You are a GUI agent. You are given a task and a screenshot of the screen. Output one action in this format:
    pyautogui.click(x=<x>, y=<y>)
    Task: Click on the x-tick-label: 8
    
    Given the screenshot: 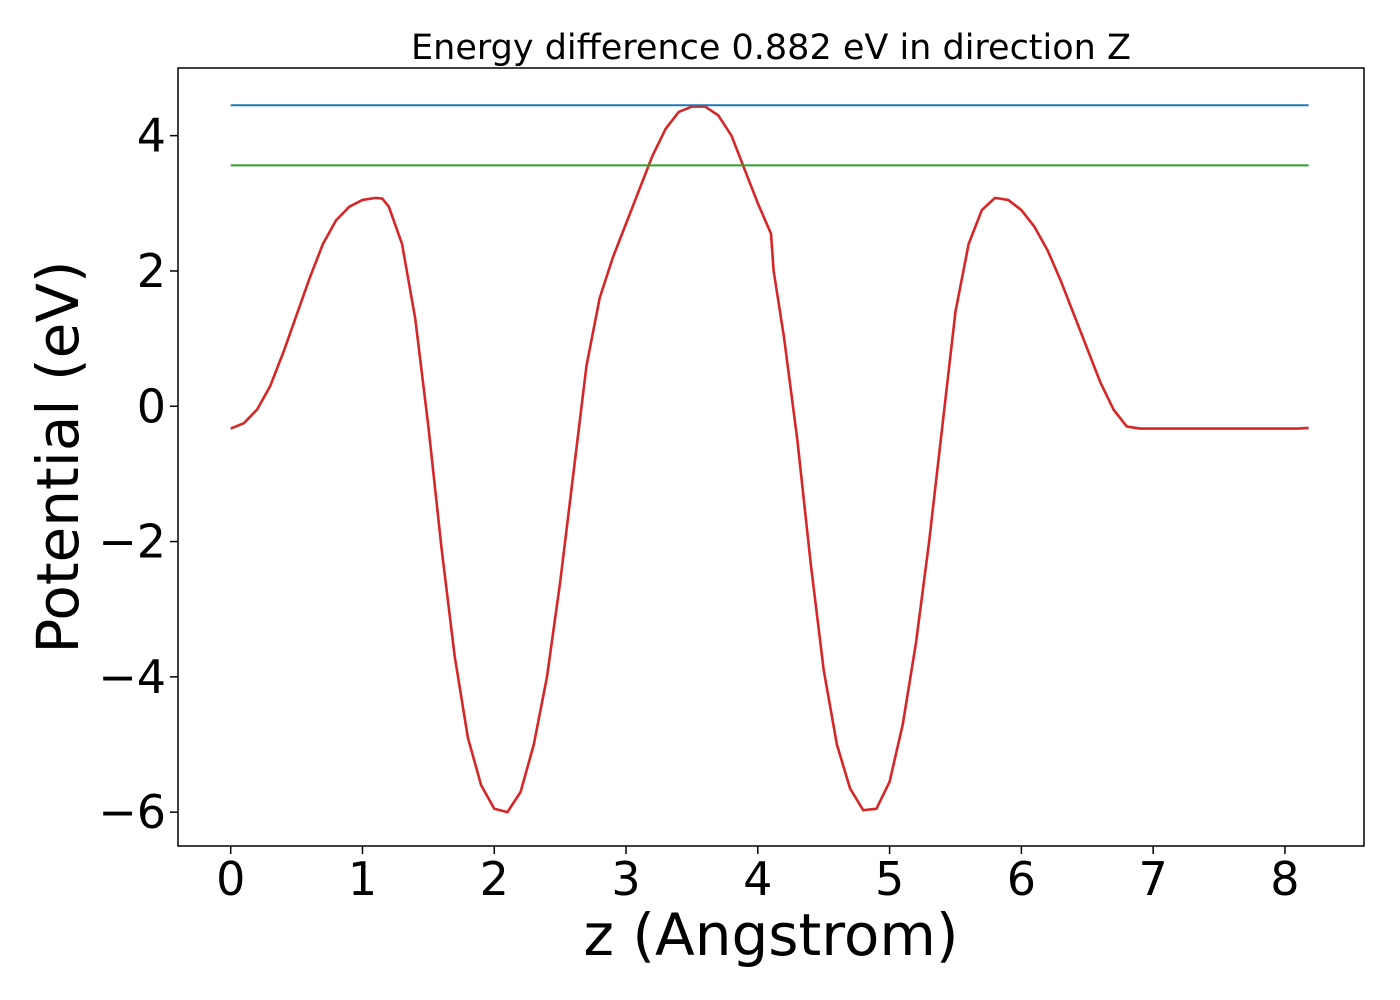 What is the action you would take?
    pyautogui.click(x=1284, y=879)
    